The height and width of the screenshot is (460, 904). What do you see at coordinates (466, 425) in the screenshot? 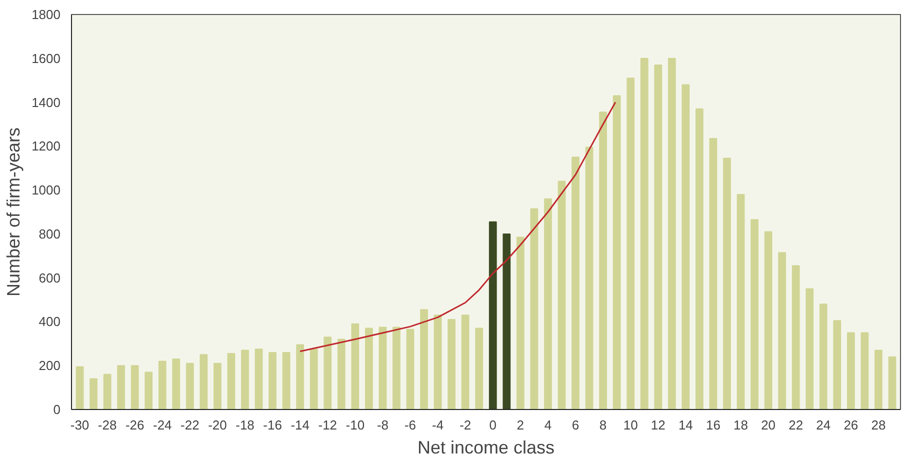
I see `x-tick-label: -2` at bounding box center [466, 425].